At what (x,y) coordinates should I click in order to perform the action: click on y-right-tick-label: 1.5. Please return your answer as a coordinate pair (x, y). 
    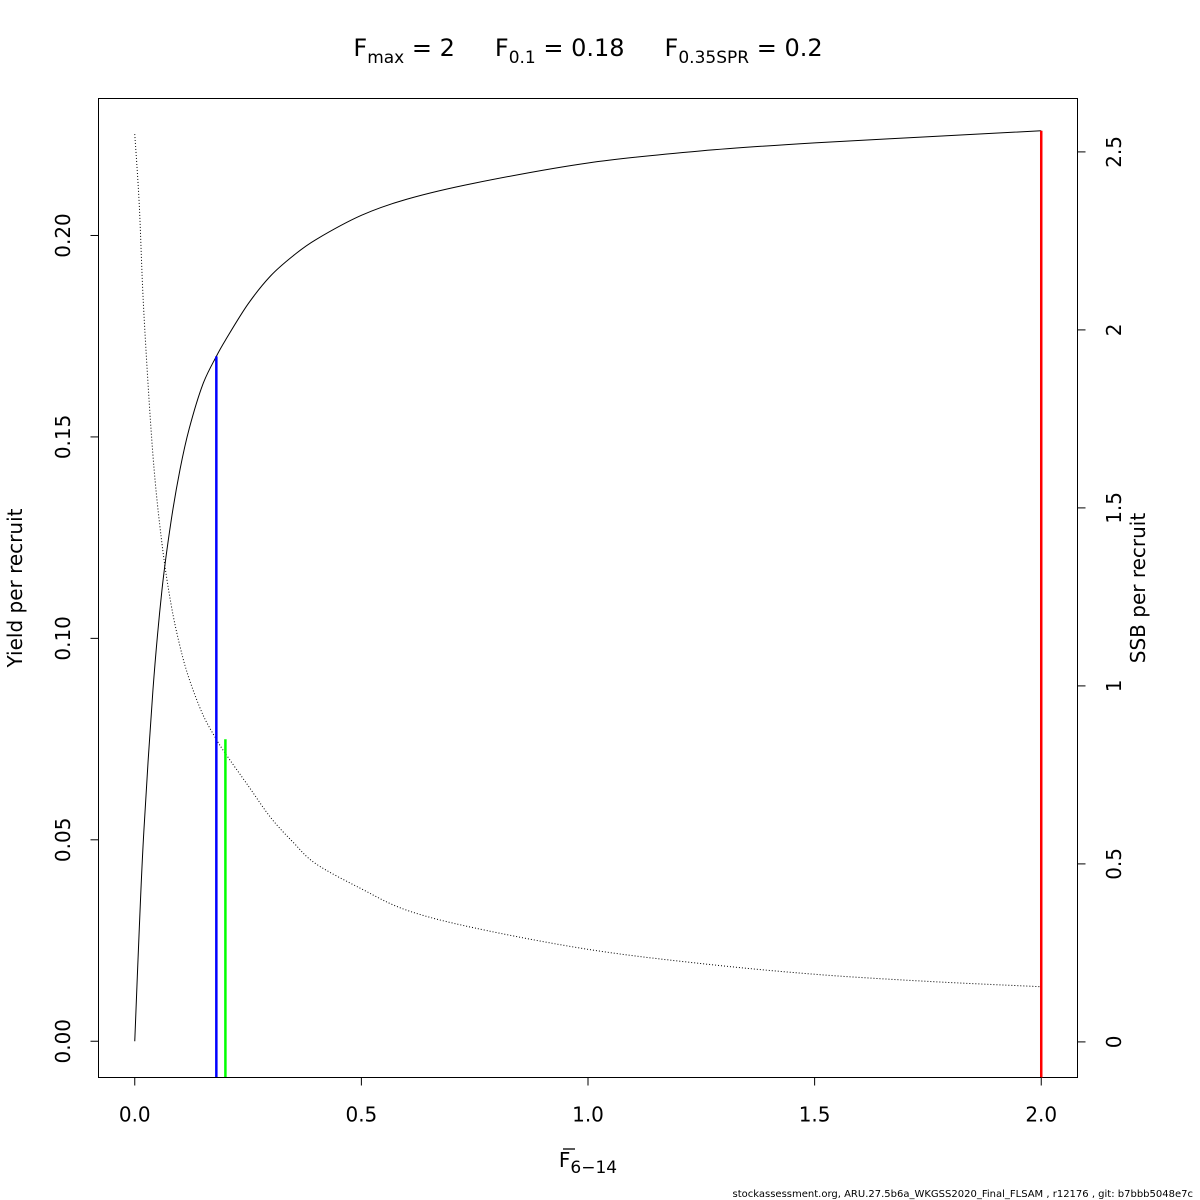
    Looking at the image, I should click on (1114, 508).